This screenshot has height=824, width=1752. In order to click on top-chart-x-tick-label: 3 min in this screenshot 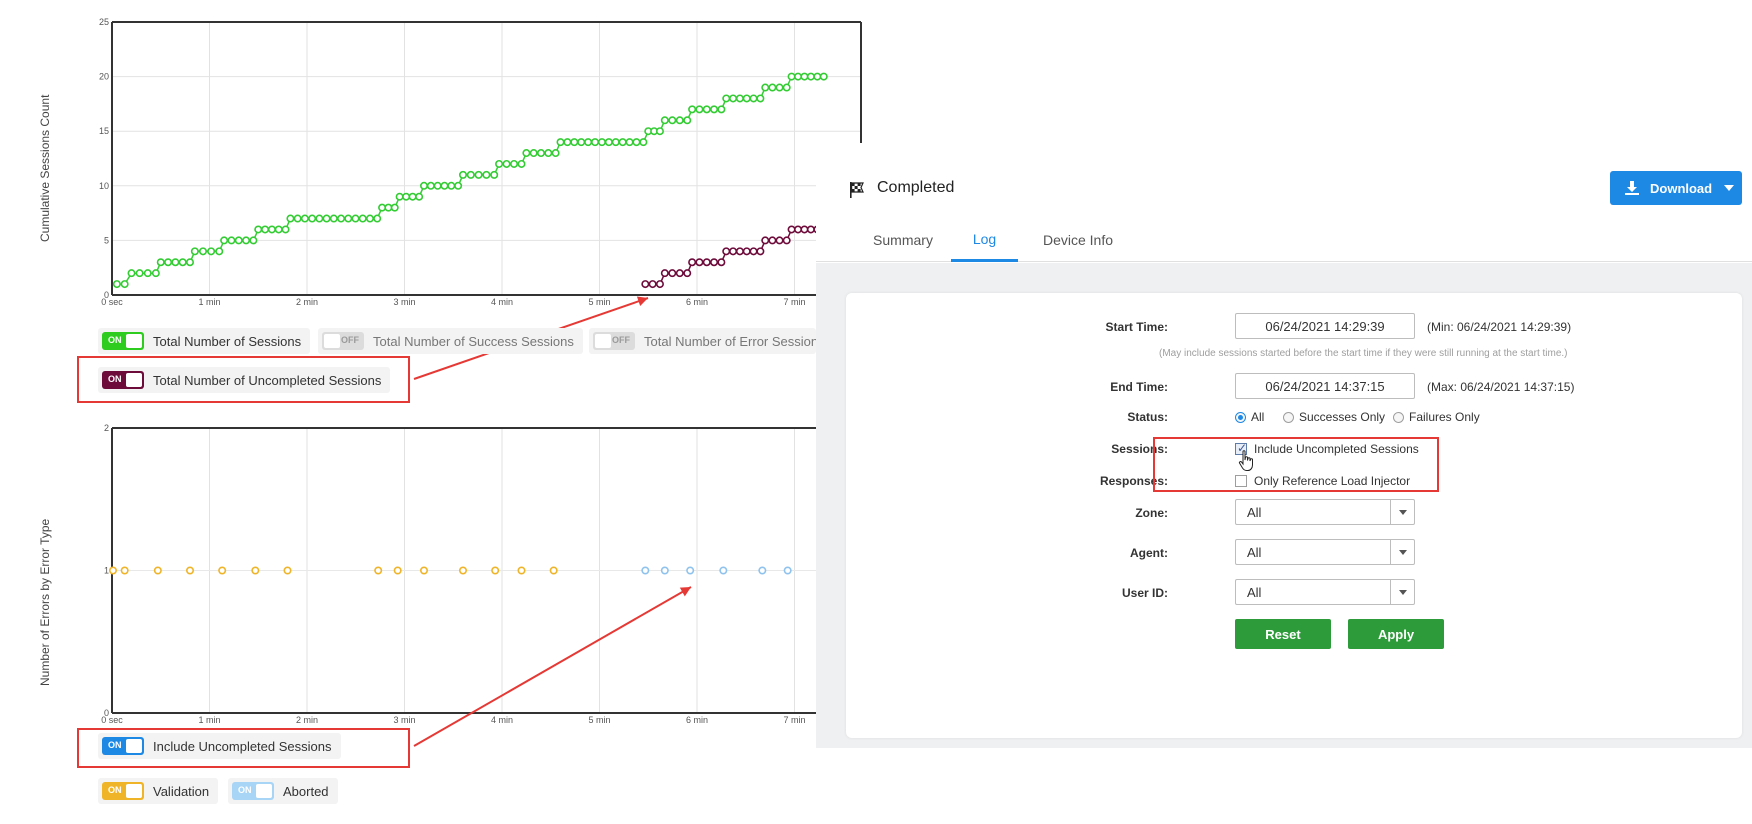, I will do `click(404, 302)`.